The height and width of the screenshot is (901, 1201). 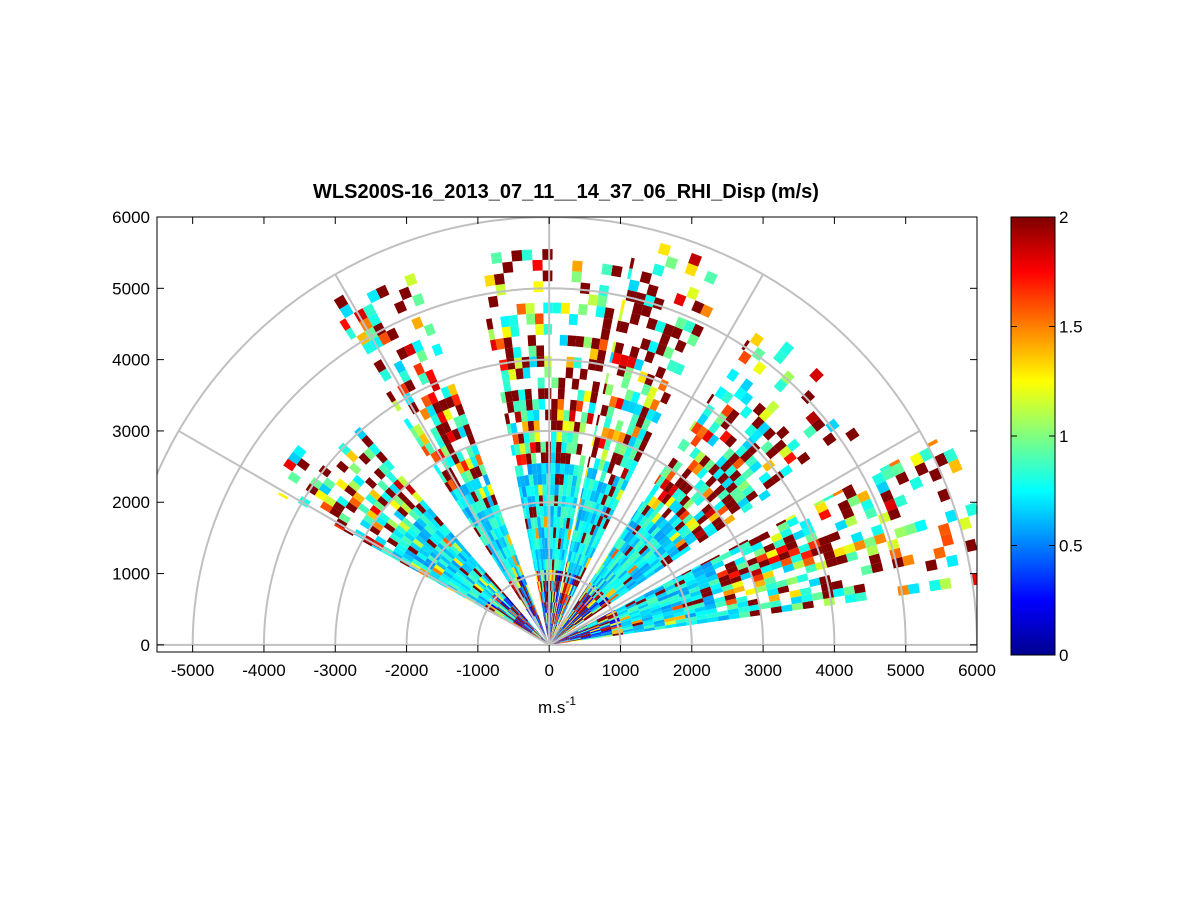 I want to click on colorbar-ticks: 00.511.52, so click(x=1047, y=436).